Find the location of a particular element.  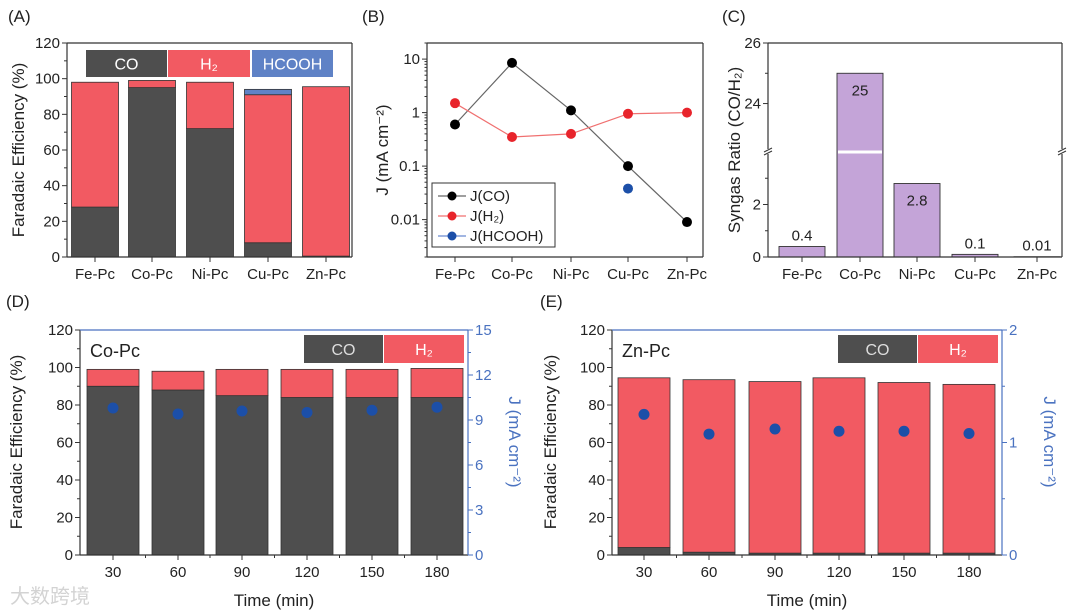

y2-tick-label: 2 is located at coordinates (1013, 330).